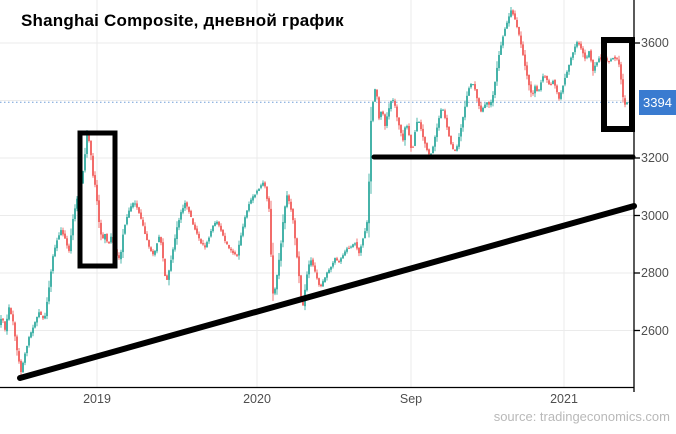  Describe the element at coordinates (257, 399) in the screenshot. I see `x-axis-label-2020: 2020` at that location.